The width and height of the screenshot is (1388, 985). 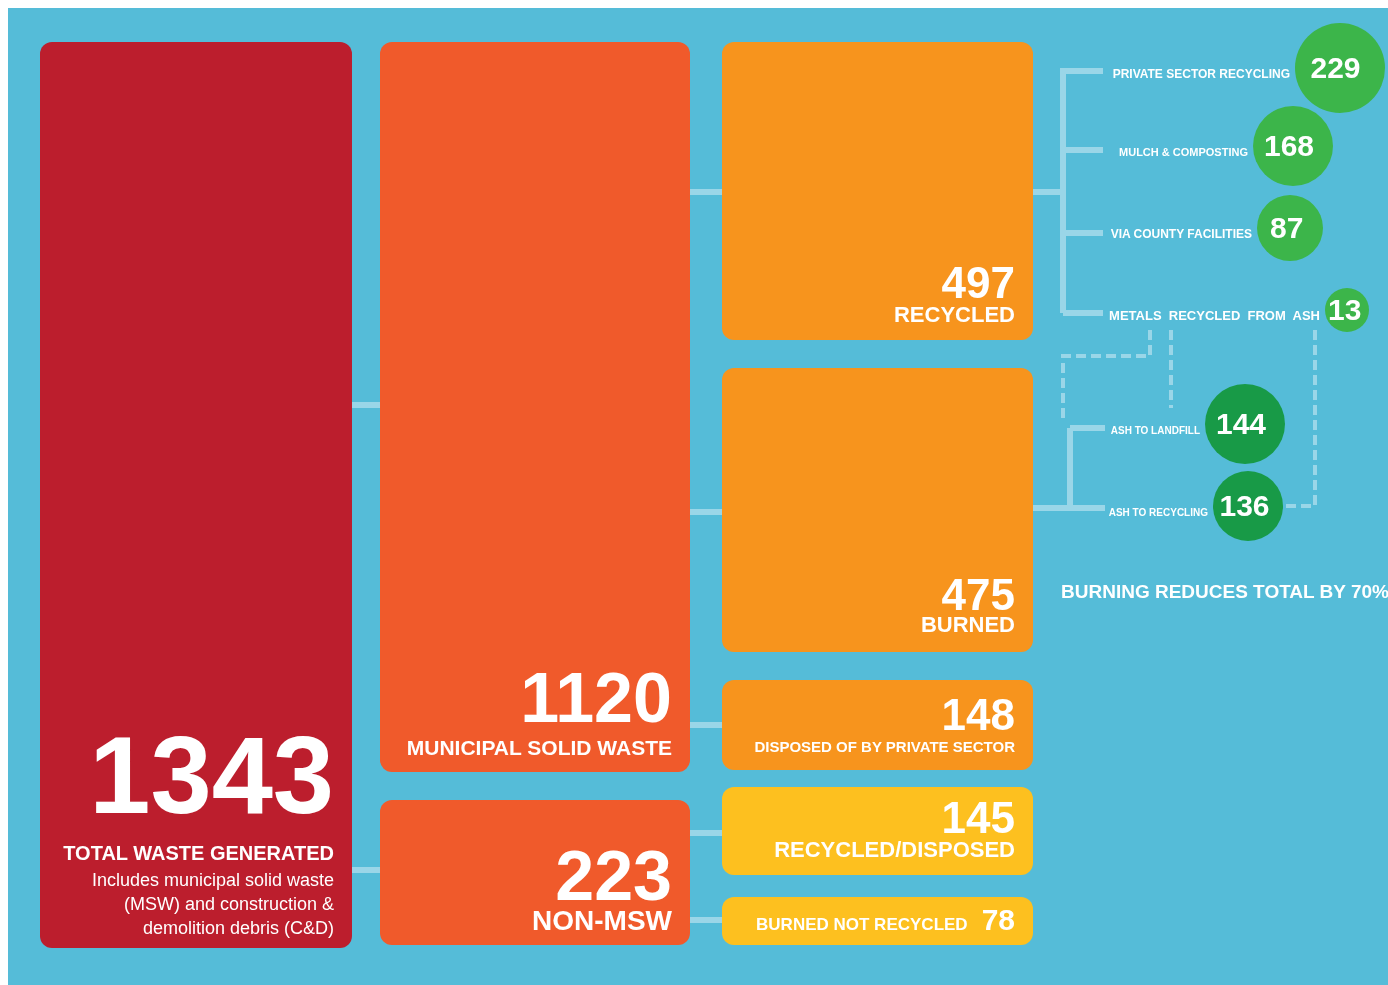 I want to click on data-label: 87, so click(x=1287, y=227).